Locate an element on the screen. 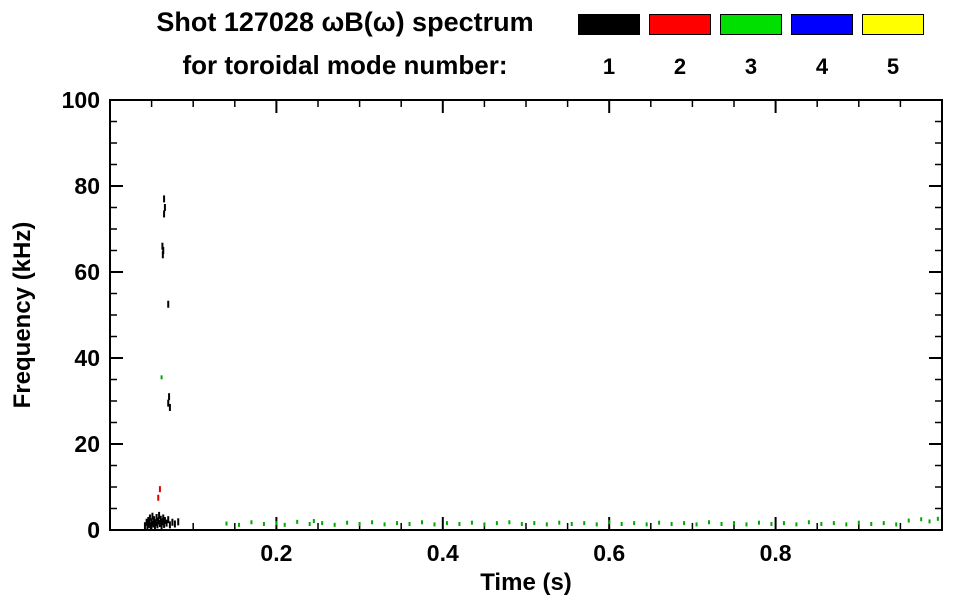 The image size is (963, 615). svg-text: Frequency (kHz) is located at coordinates (22, 315).